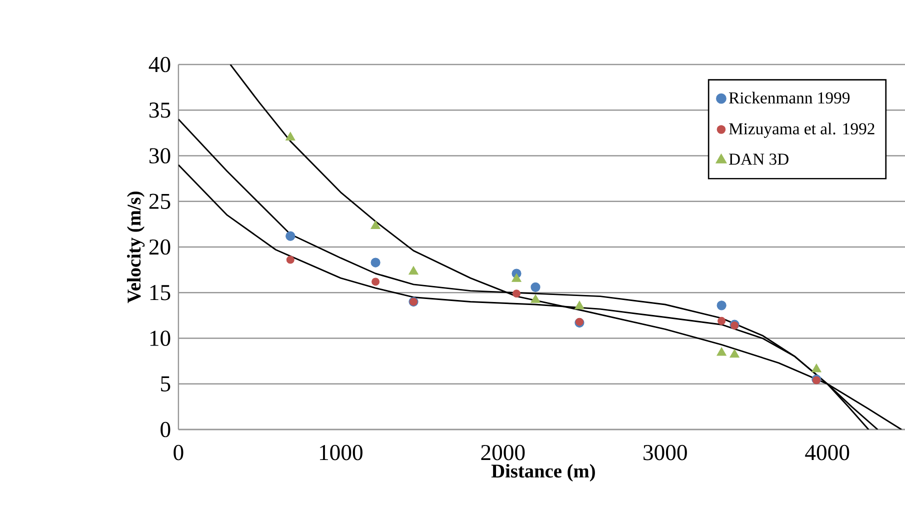  Describe the element at coordinates (789, 98) in the screenshot. I see `legend-label: Rickenmann 1999` at that location.